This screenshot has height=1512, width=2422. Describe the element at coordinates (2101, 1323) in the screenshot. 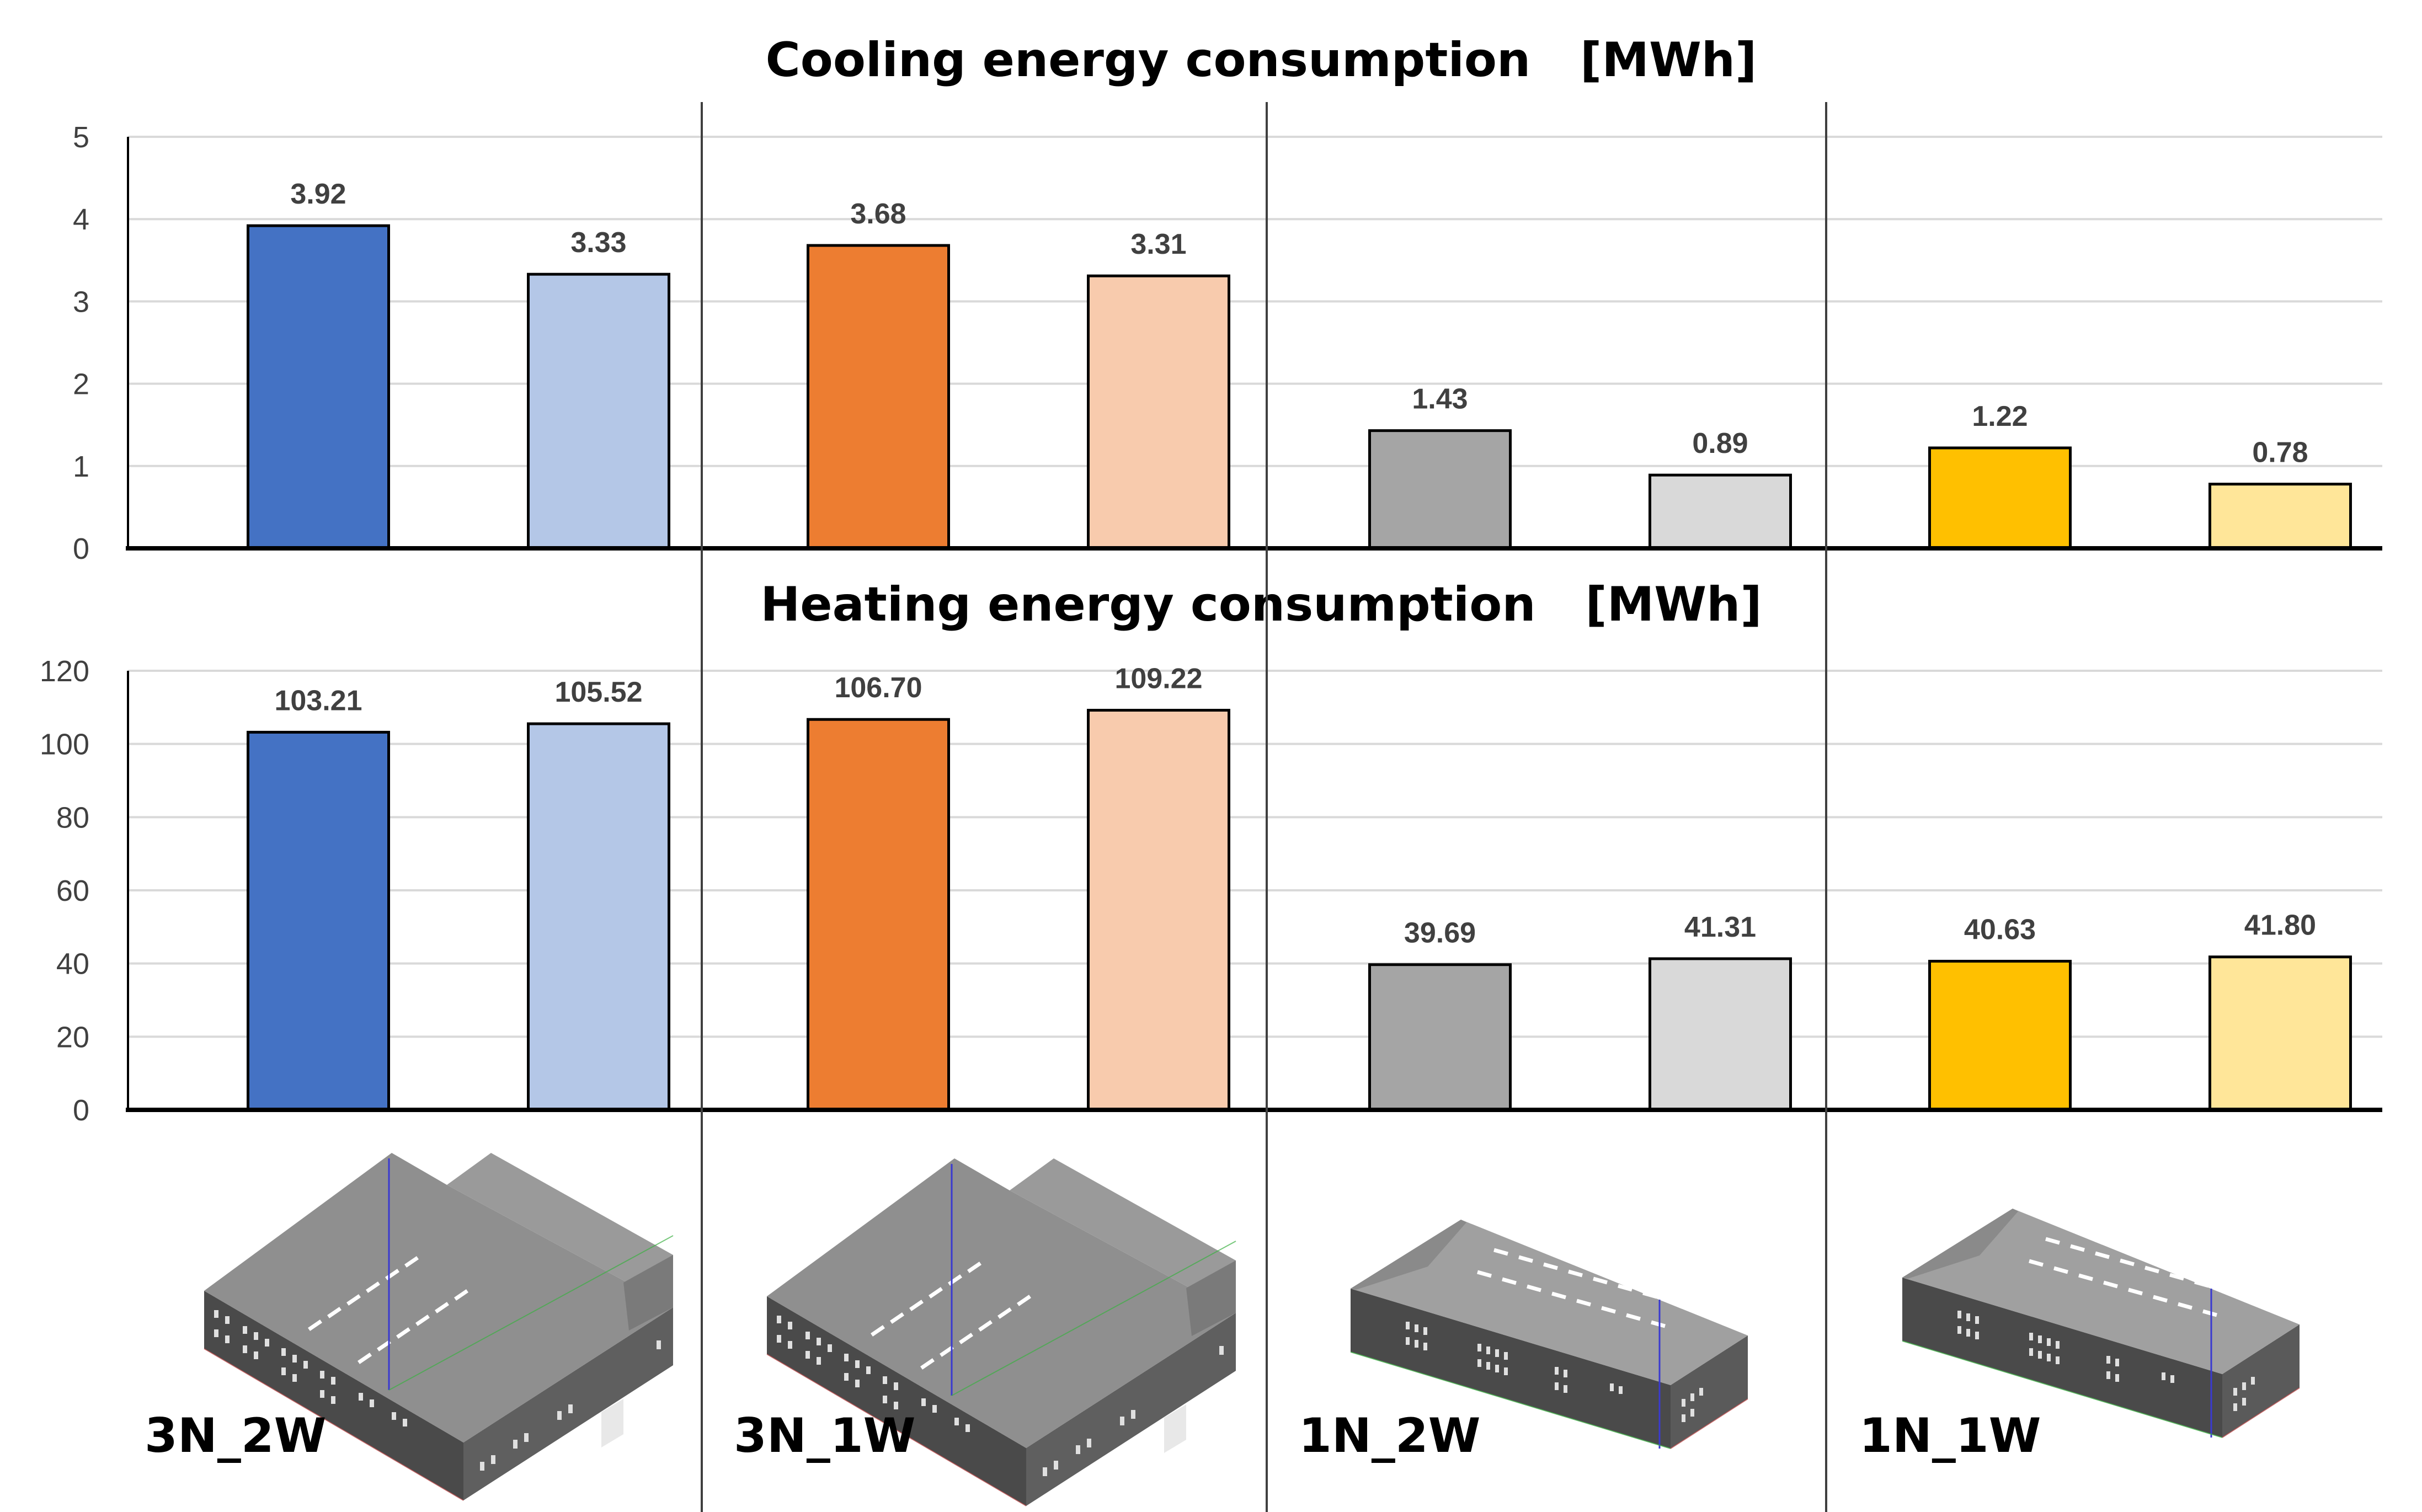

I see `building-1N-1W-illustration` at that location.